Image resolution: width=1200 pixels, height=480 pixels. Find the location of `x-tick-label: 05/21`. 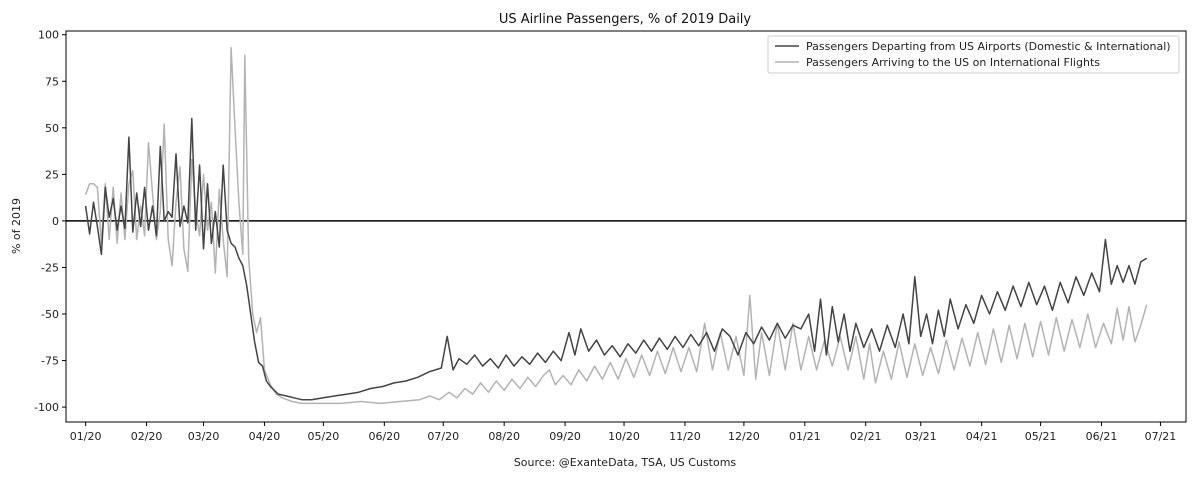

x-tick-label: 05/21 is located at coordinates (1041, 436).